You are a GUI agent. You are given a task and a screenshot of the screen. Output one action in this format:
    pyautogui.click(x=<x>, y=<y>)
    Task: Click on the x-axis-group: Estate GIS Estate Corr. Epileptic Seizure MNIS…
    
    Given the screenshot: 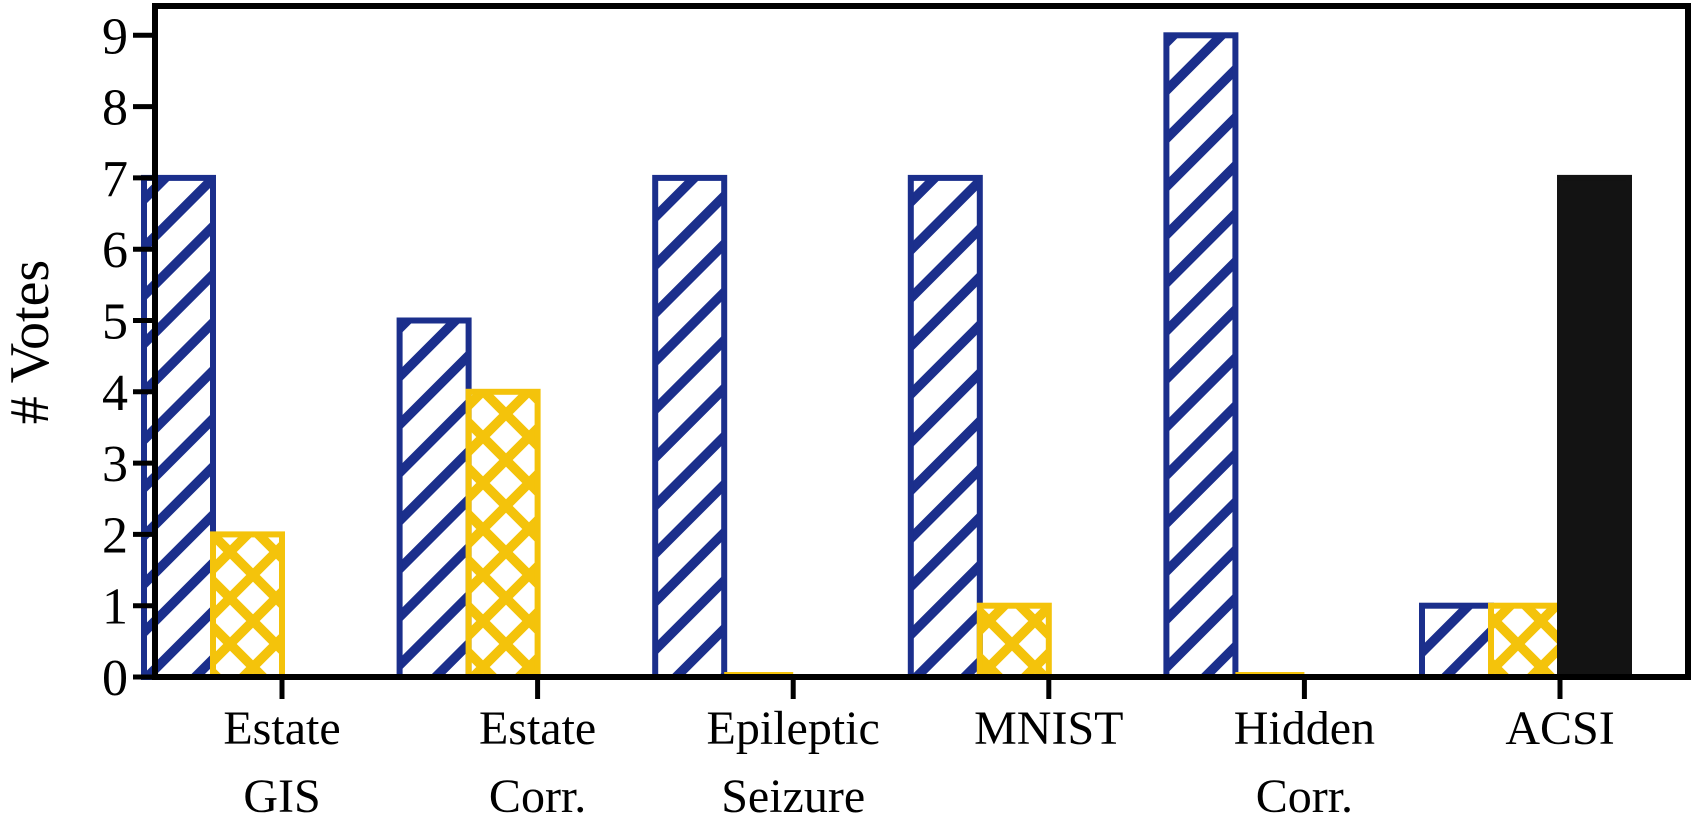 What is the action you would take?
    pyautogui.click(x=919, y=747)
    